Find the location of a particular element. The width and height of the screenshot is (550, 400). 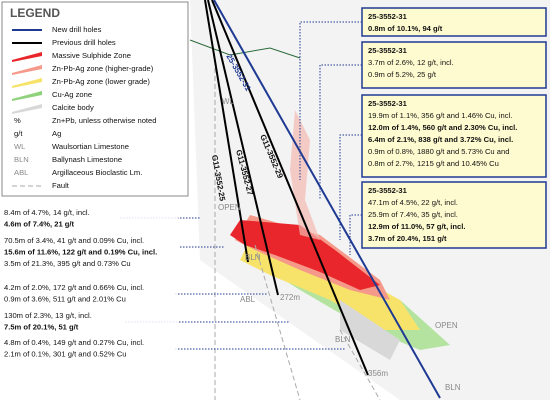

legend-label: Fault is located at coordinates (61, 185).